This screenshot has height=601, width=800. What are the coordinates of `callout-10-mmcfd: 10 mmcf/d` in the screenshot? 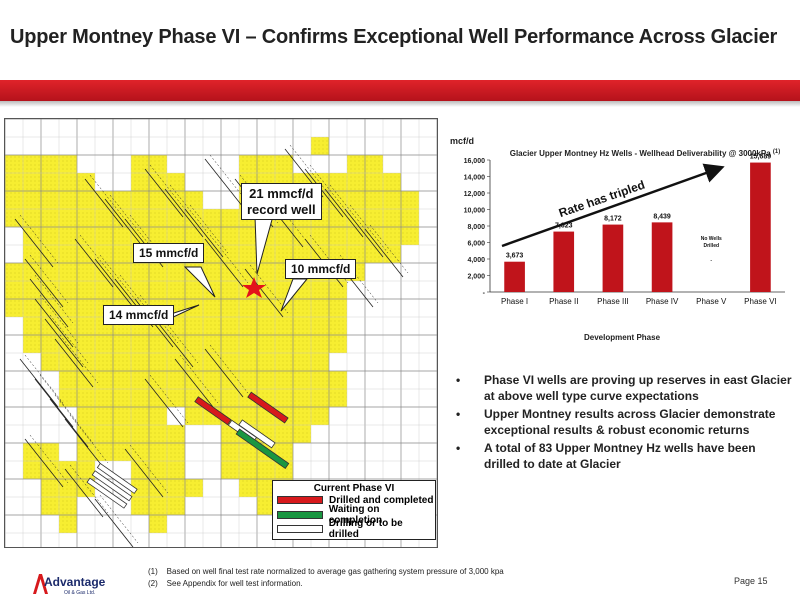 It's located at (321, 269).